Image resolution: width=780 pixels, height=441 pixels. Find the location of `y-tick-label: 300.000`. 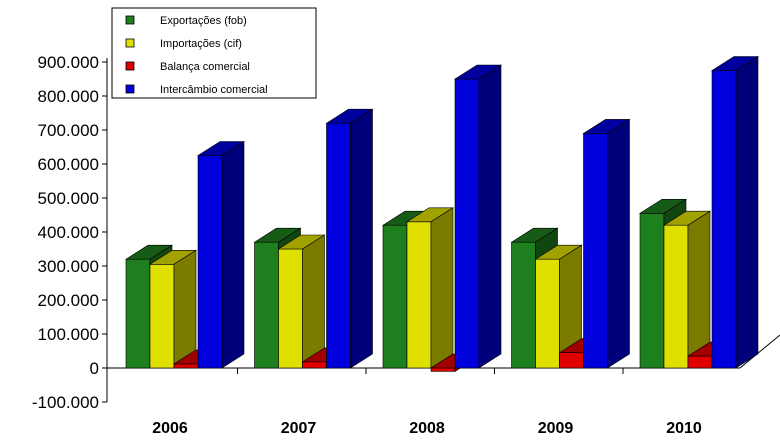

y-tick-label: 300.000 is located at coordinates (68, 266).